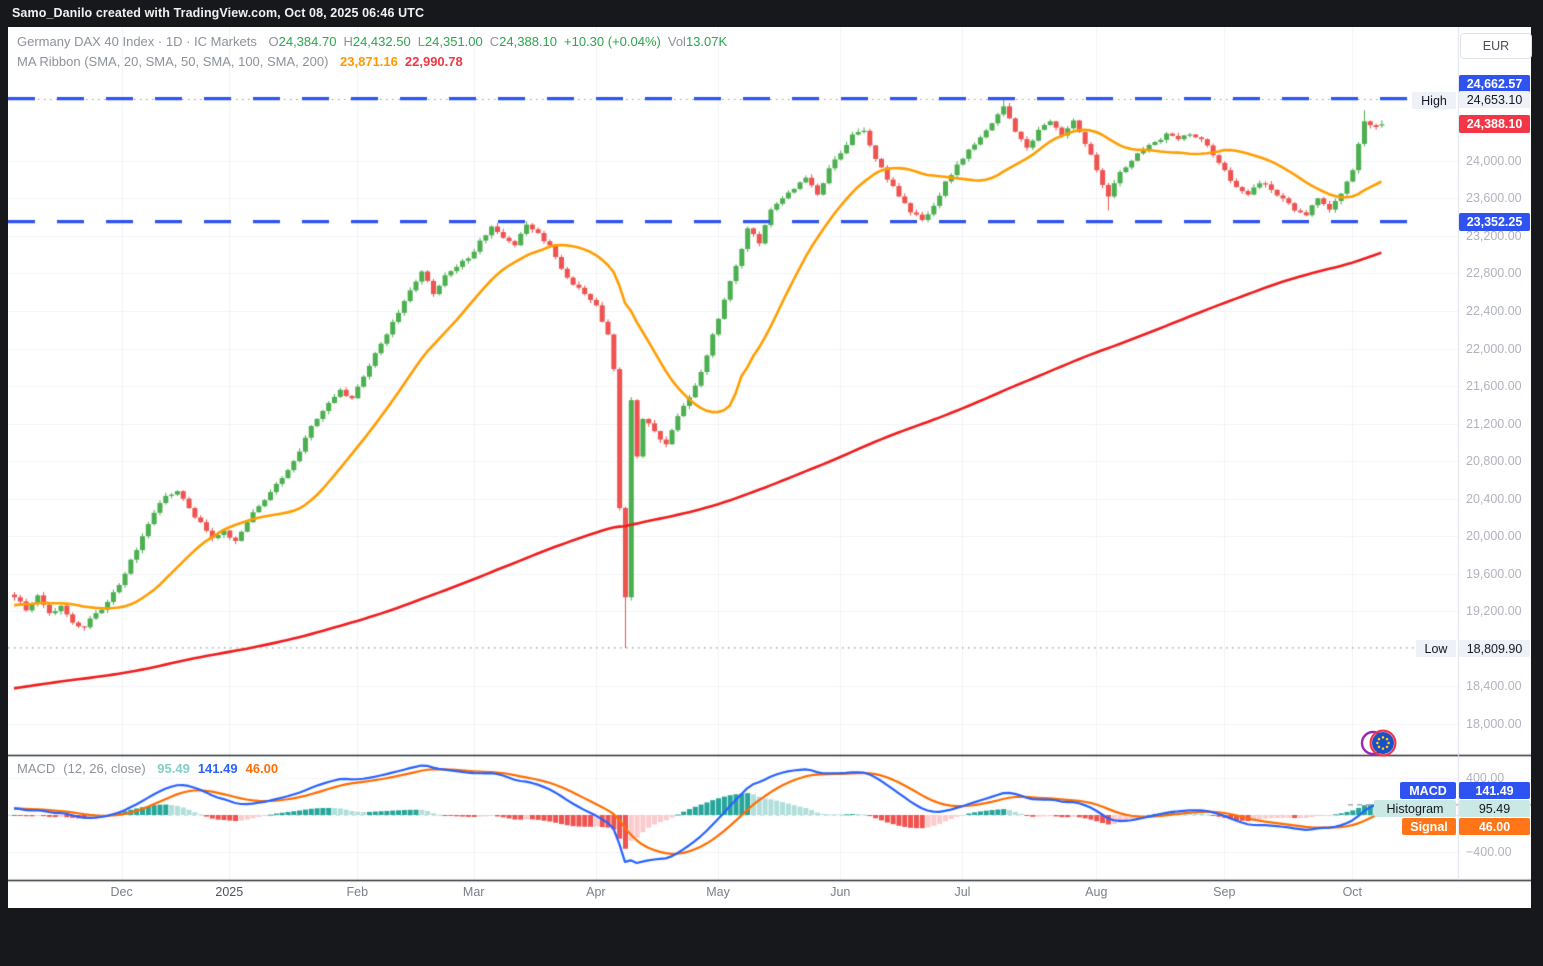  I want to click on time-axis-label: Jul, so click(962, 892).